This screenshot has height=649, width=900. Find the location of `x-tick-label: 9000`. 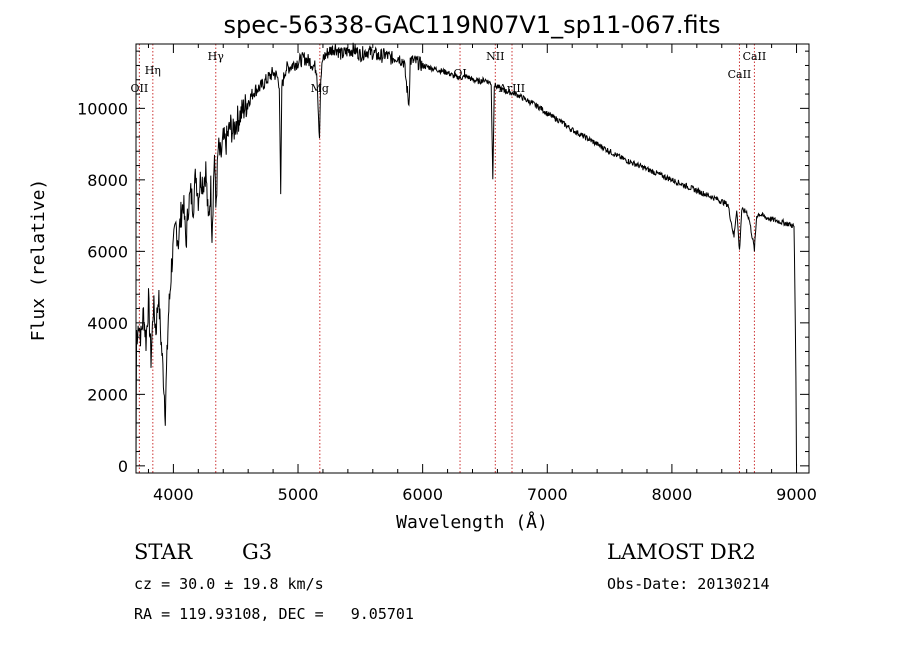

x-tick-label: 9000 is located at coordinates (796, 494).